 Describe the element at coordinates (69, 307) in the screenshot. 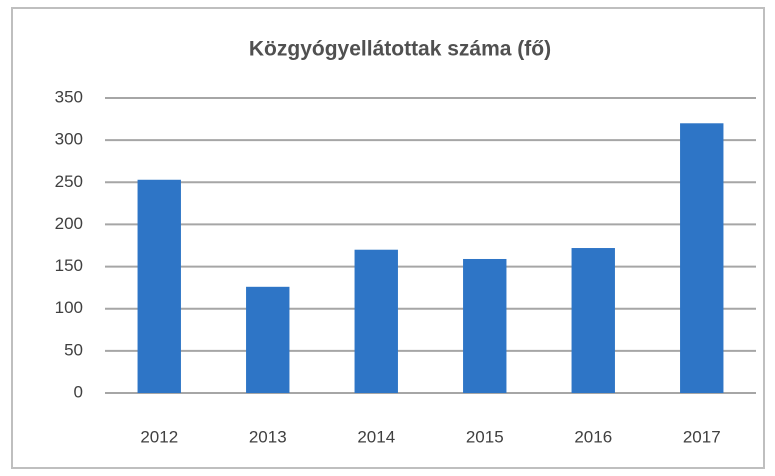

I see `y-tick-label: 100` at that location.